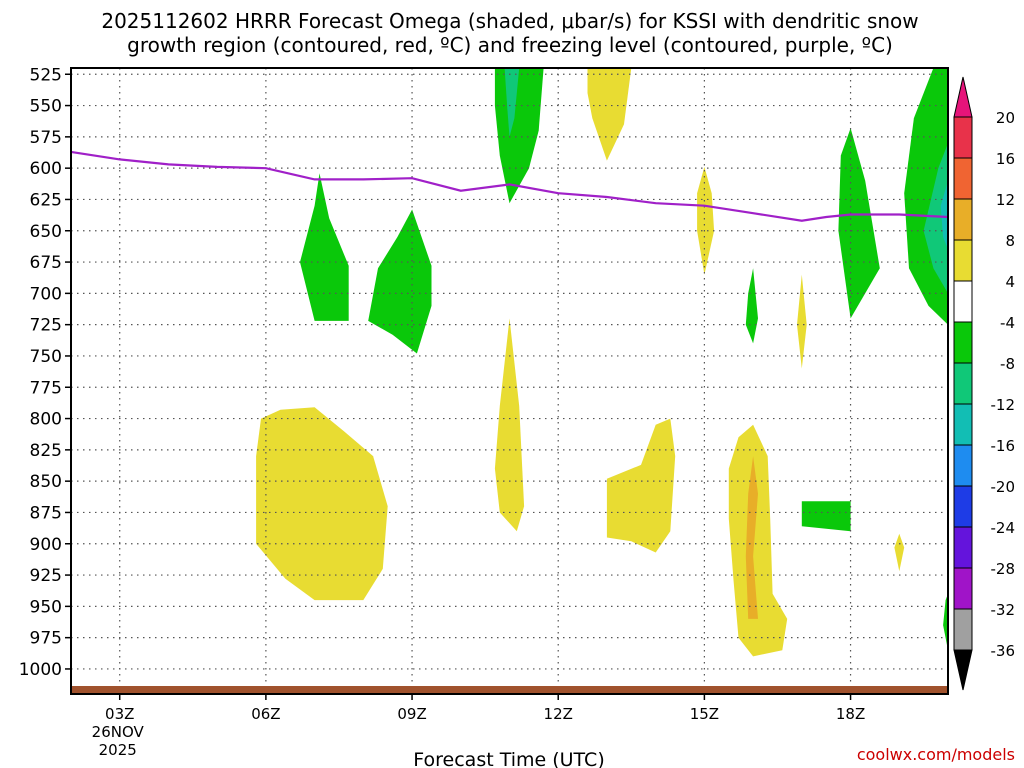  What do you see at coordinates (963, 424) in the screenshot?
I see `colorbar-band--16-to--12` at bounding box center [963, 424].